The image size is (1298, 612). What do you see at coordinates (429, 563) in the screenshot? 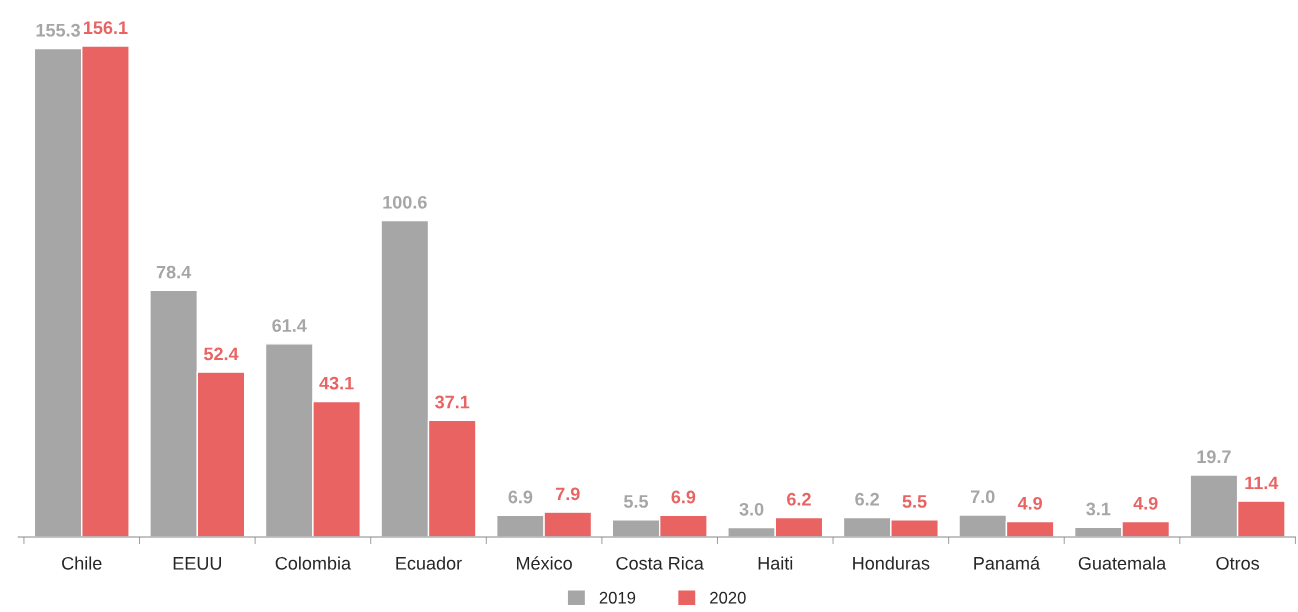
I see `x-tick-label: Ecuador` at bounding box center [429, 563].